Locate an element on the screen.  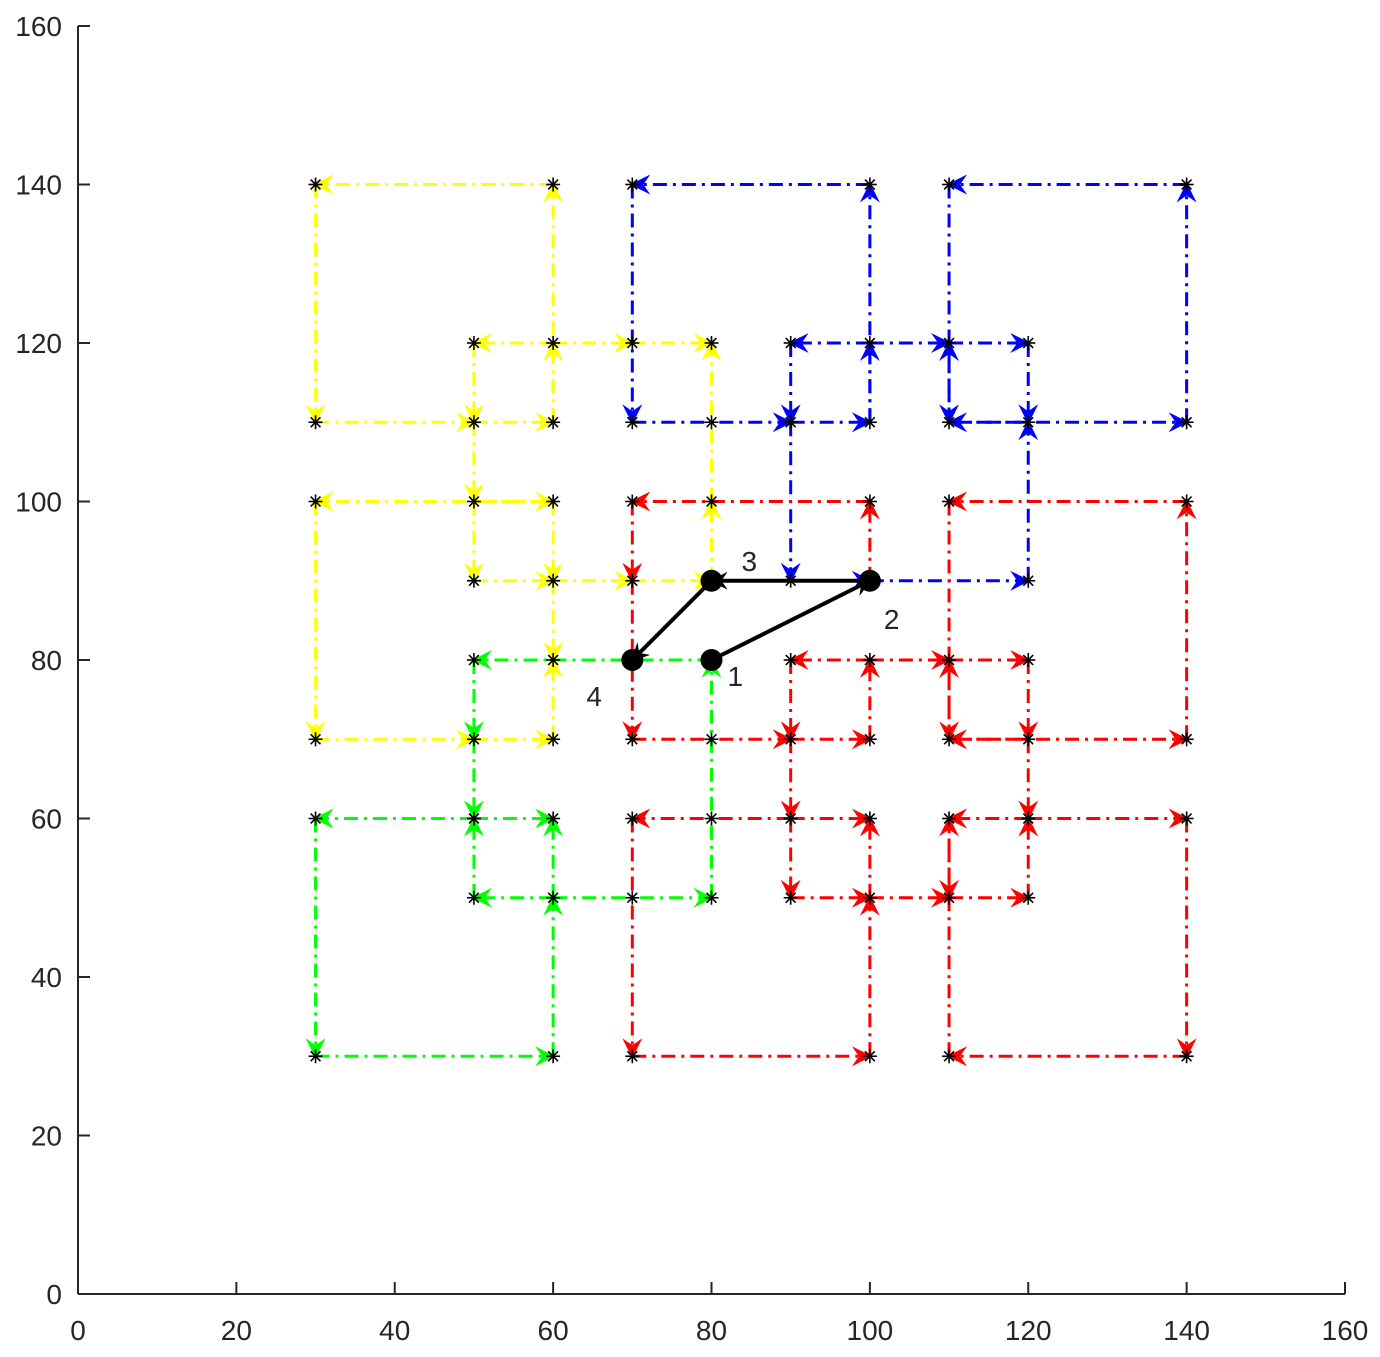
y-tick-label: 120 is located at coordinates (38, 343).